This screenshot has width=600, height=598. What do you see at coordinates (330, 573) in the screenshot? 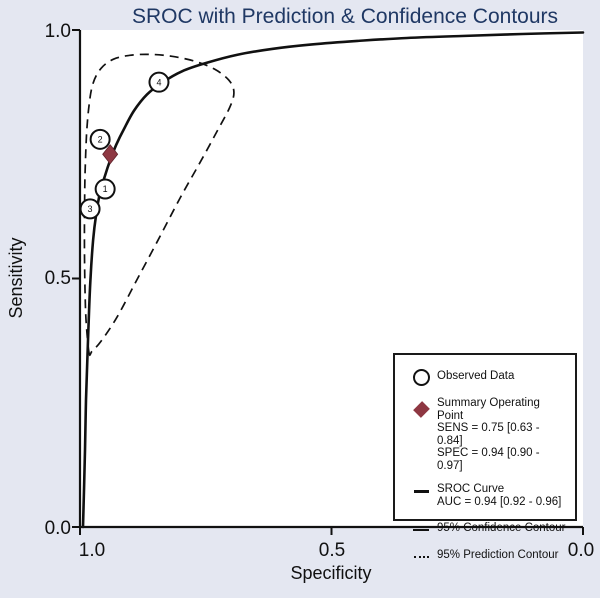
I see `x-axis-title: Specificity` at bounding box center [330, 573].